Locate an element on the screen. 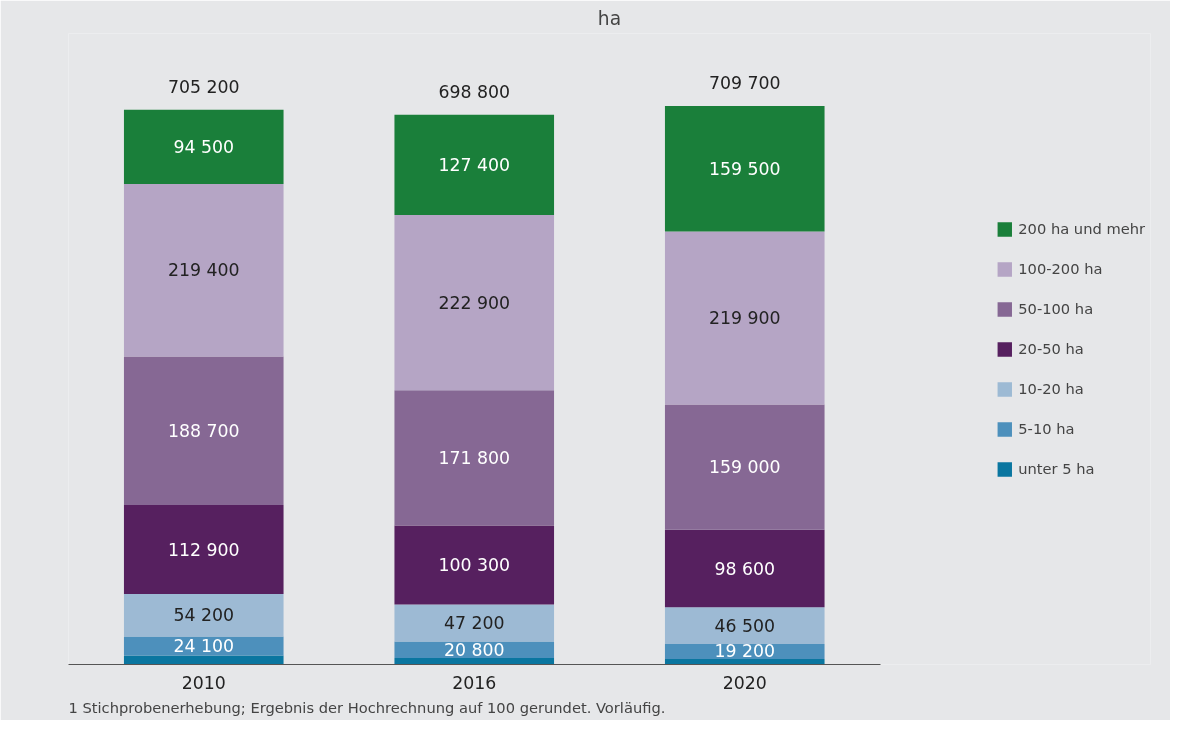 The image size is (1178, 731). total-label: 705 200 is located at coordinates (203, 87).